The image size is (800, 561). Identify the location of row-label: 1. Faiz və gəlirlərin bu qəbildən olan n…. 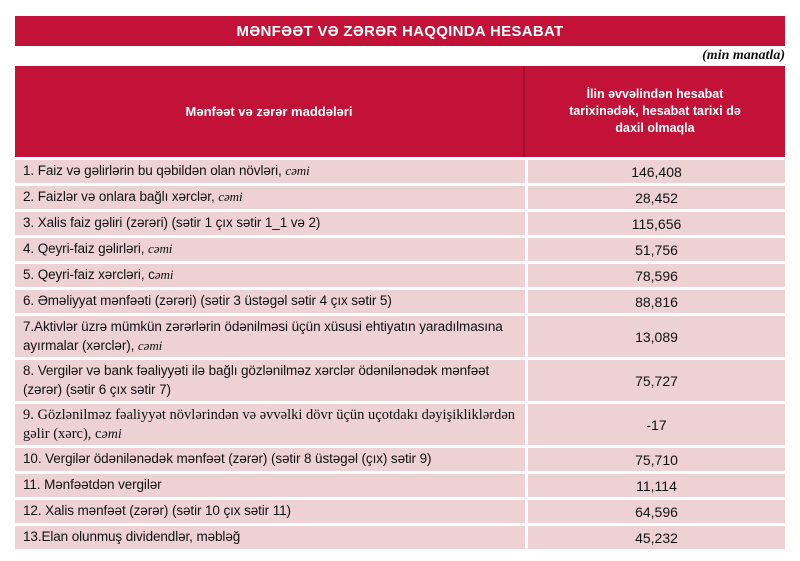
(270, 171).